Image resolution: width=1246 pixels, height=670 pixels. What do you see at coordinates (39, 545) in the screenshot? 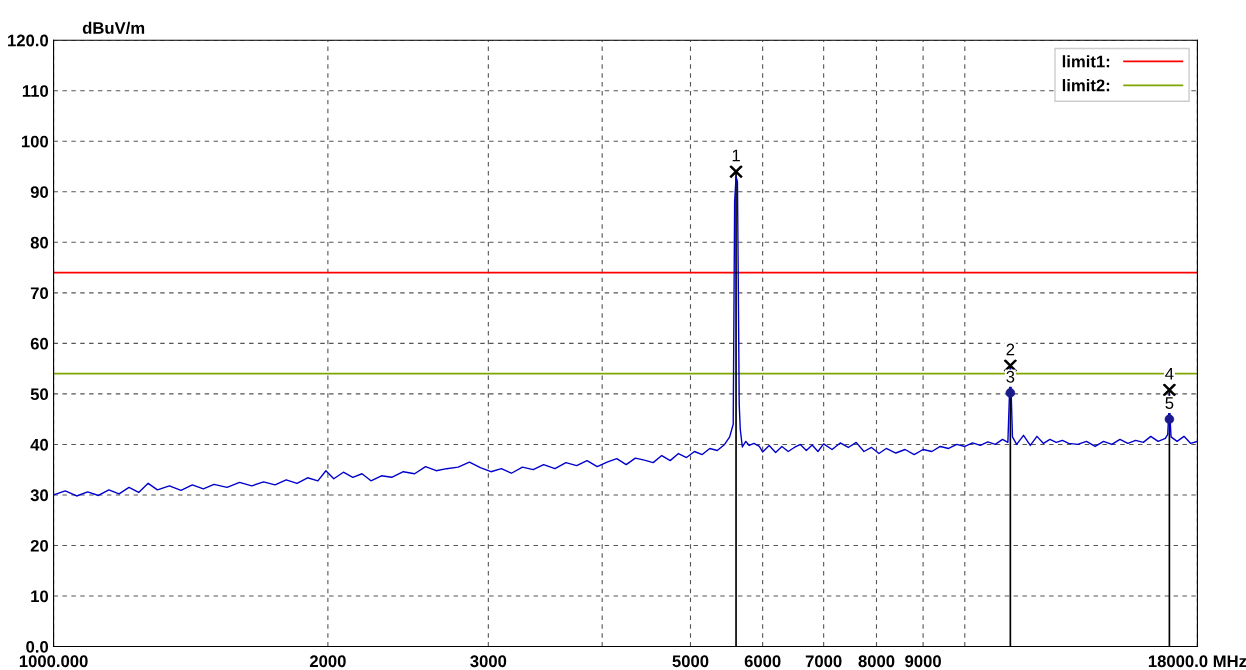
I see `y-tick-label: 20` at bounding box center [39, 545].